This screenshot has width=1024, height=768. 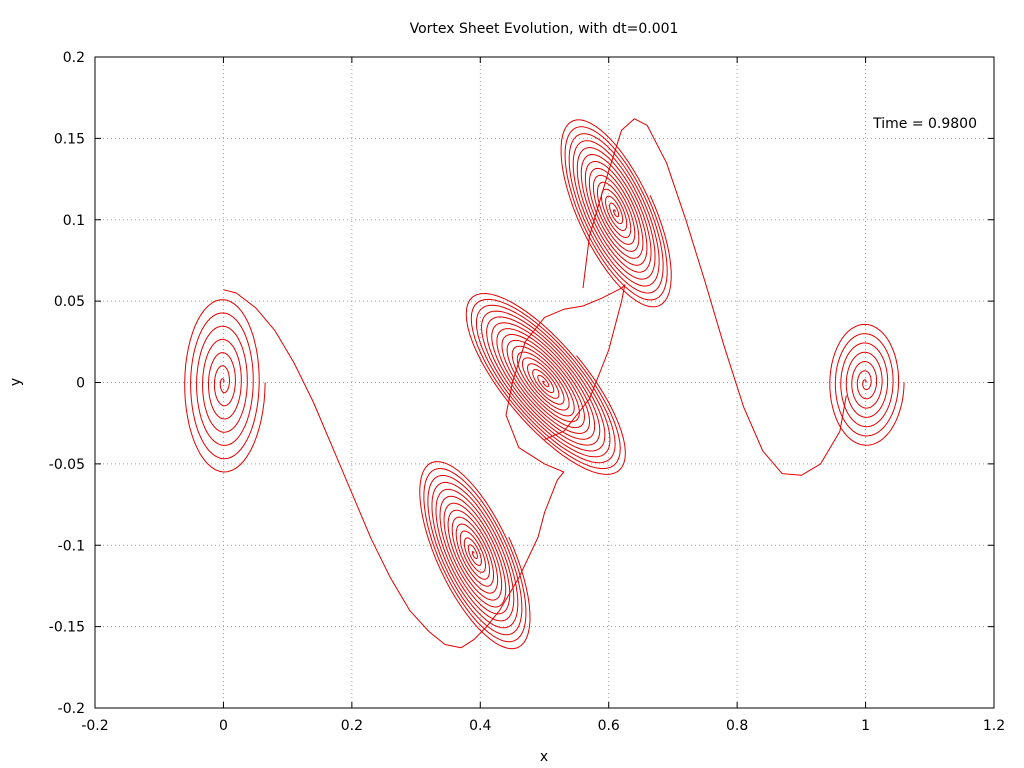 I want to click on x-tick-label: 0.8, so click(x=737, y=726).